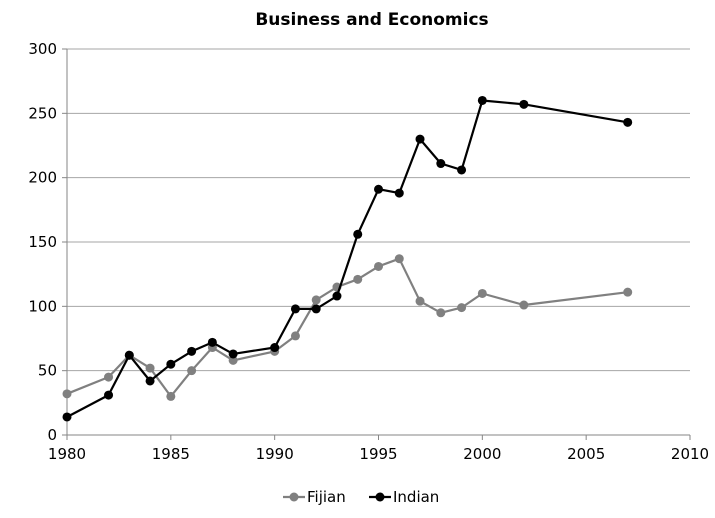 The width and height of the screenshot is (715, 518). I want to click on legend-item-fijian: Fijian, so click(314, 497).